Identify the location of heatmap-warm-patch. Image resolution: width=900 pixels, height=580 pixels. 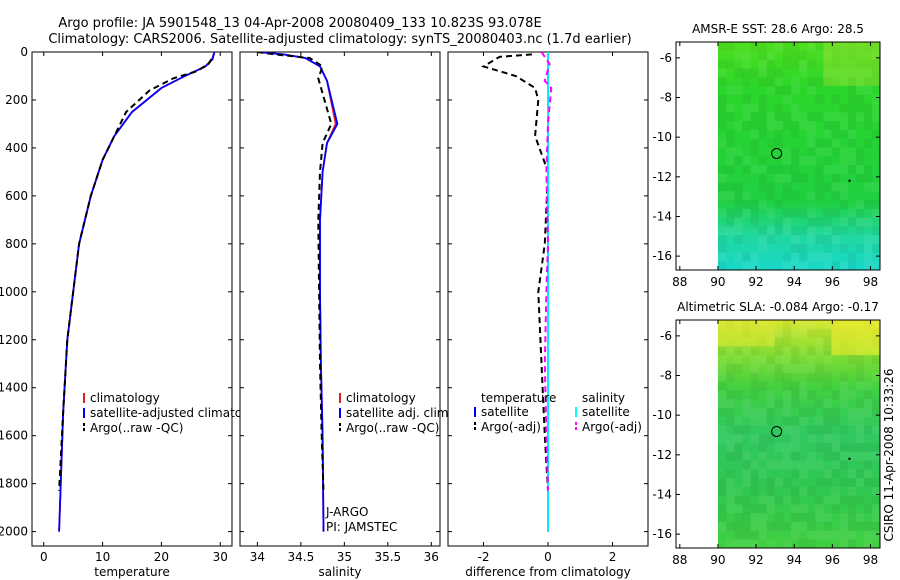
(746, 333).